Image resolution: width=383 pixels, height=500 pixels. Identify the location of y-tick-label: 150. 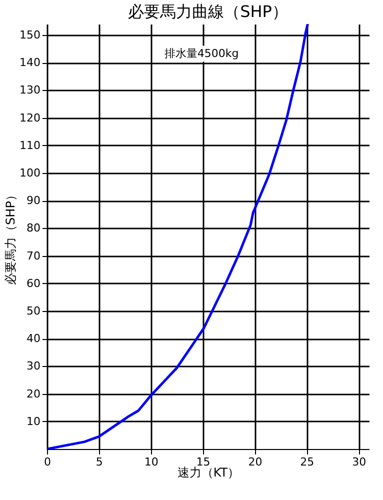
(30, 35).